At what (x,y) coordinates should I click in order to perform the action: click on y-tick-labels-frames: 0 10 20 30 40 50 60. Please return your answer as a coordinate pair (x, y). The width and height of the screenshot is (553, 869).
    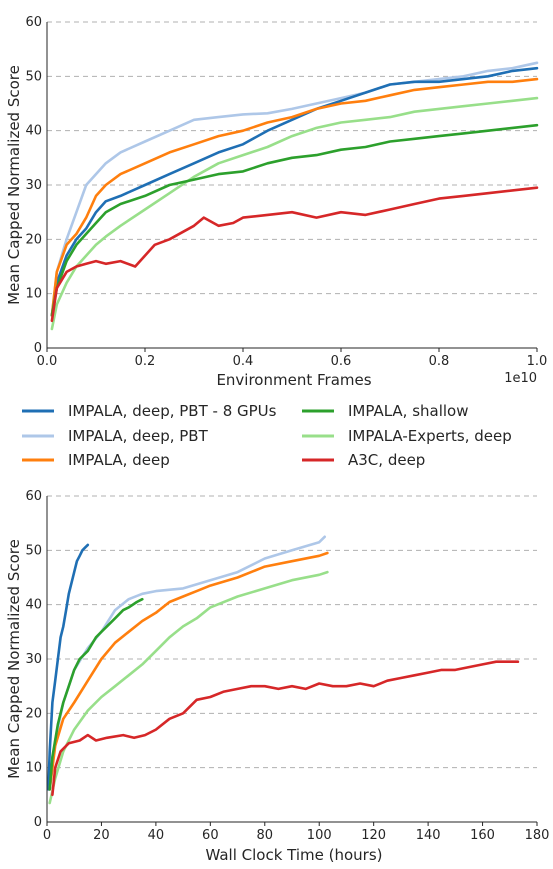
    Looking at the image, I should click on (33, 185).